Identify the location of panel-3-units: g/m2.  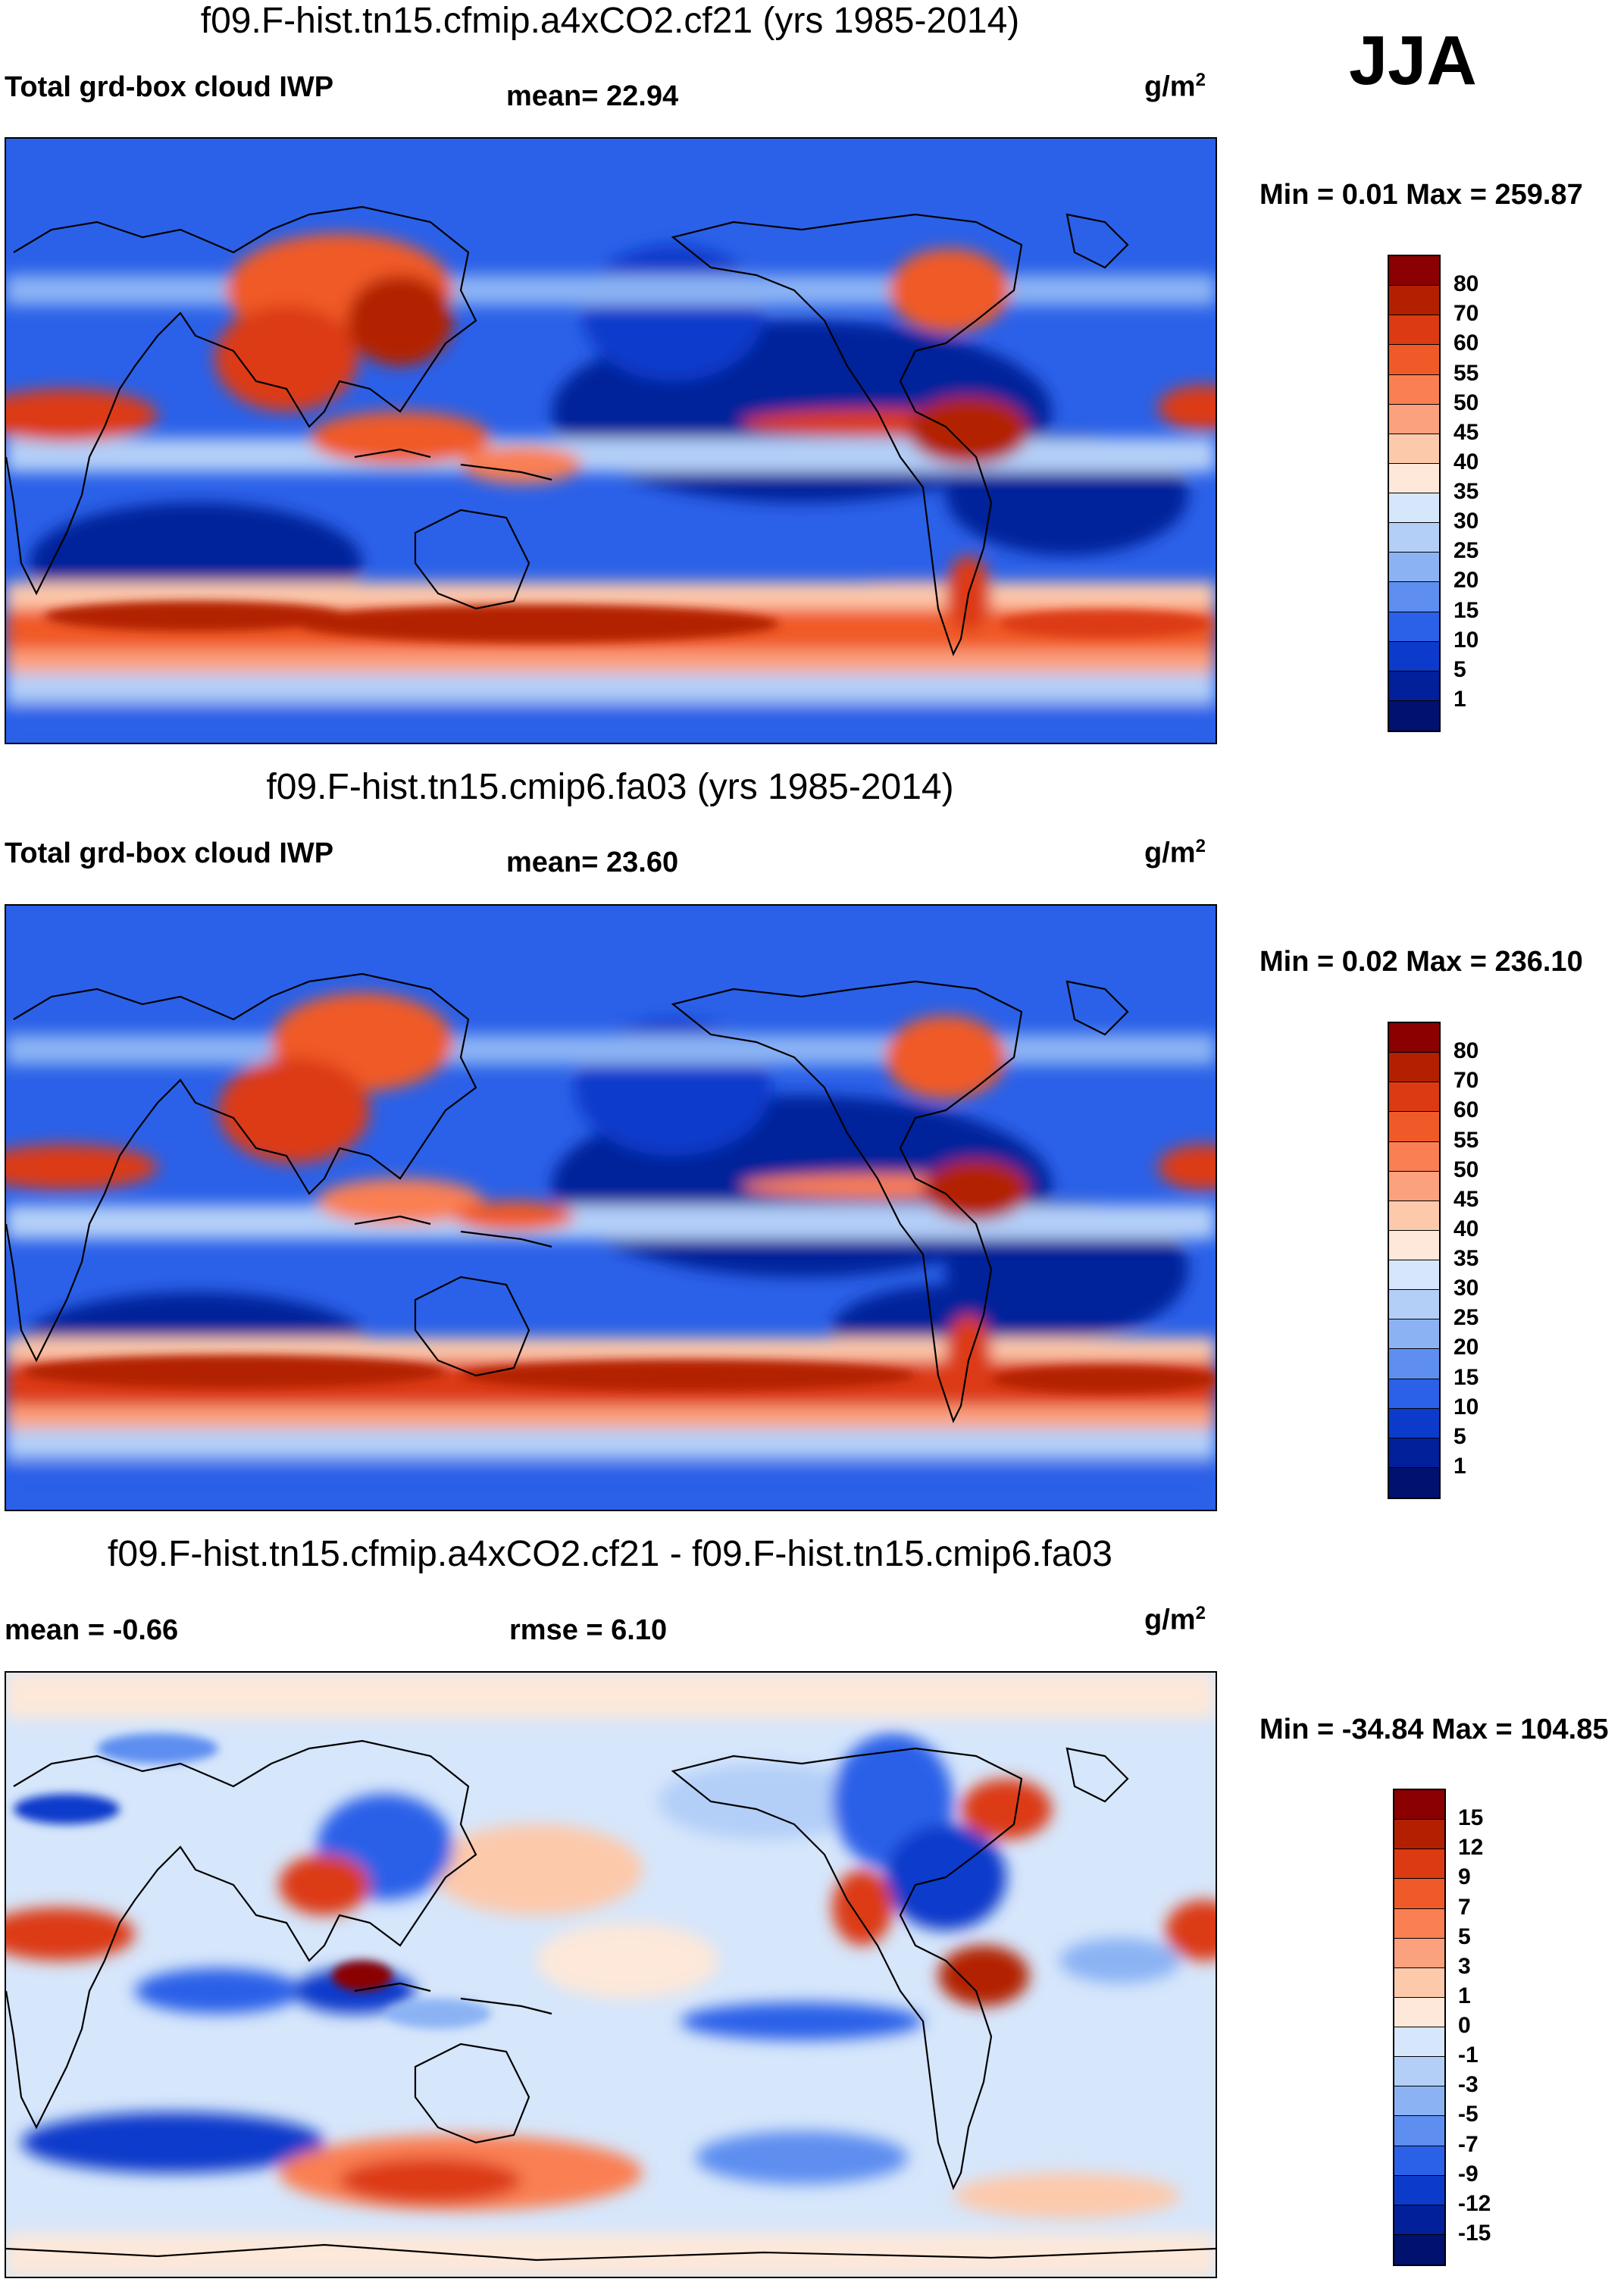
(1175, 1619).